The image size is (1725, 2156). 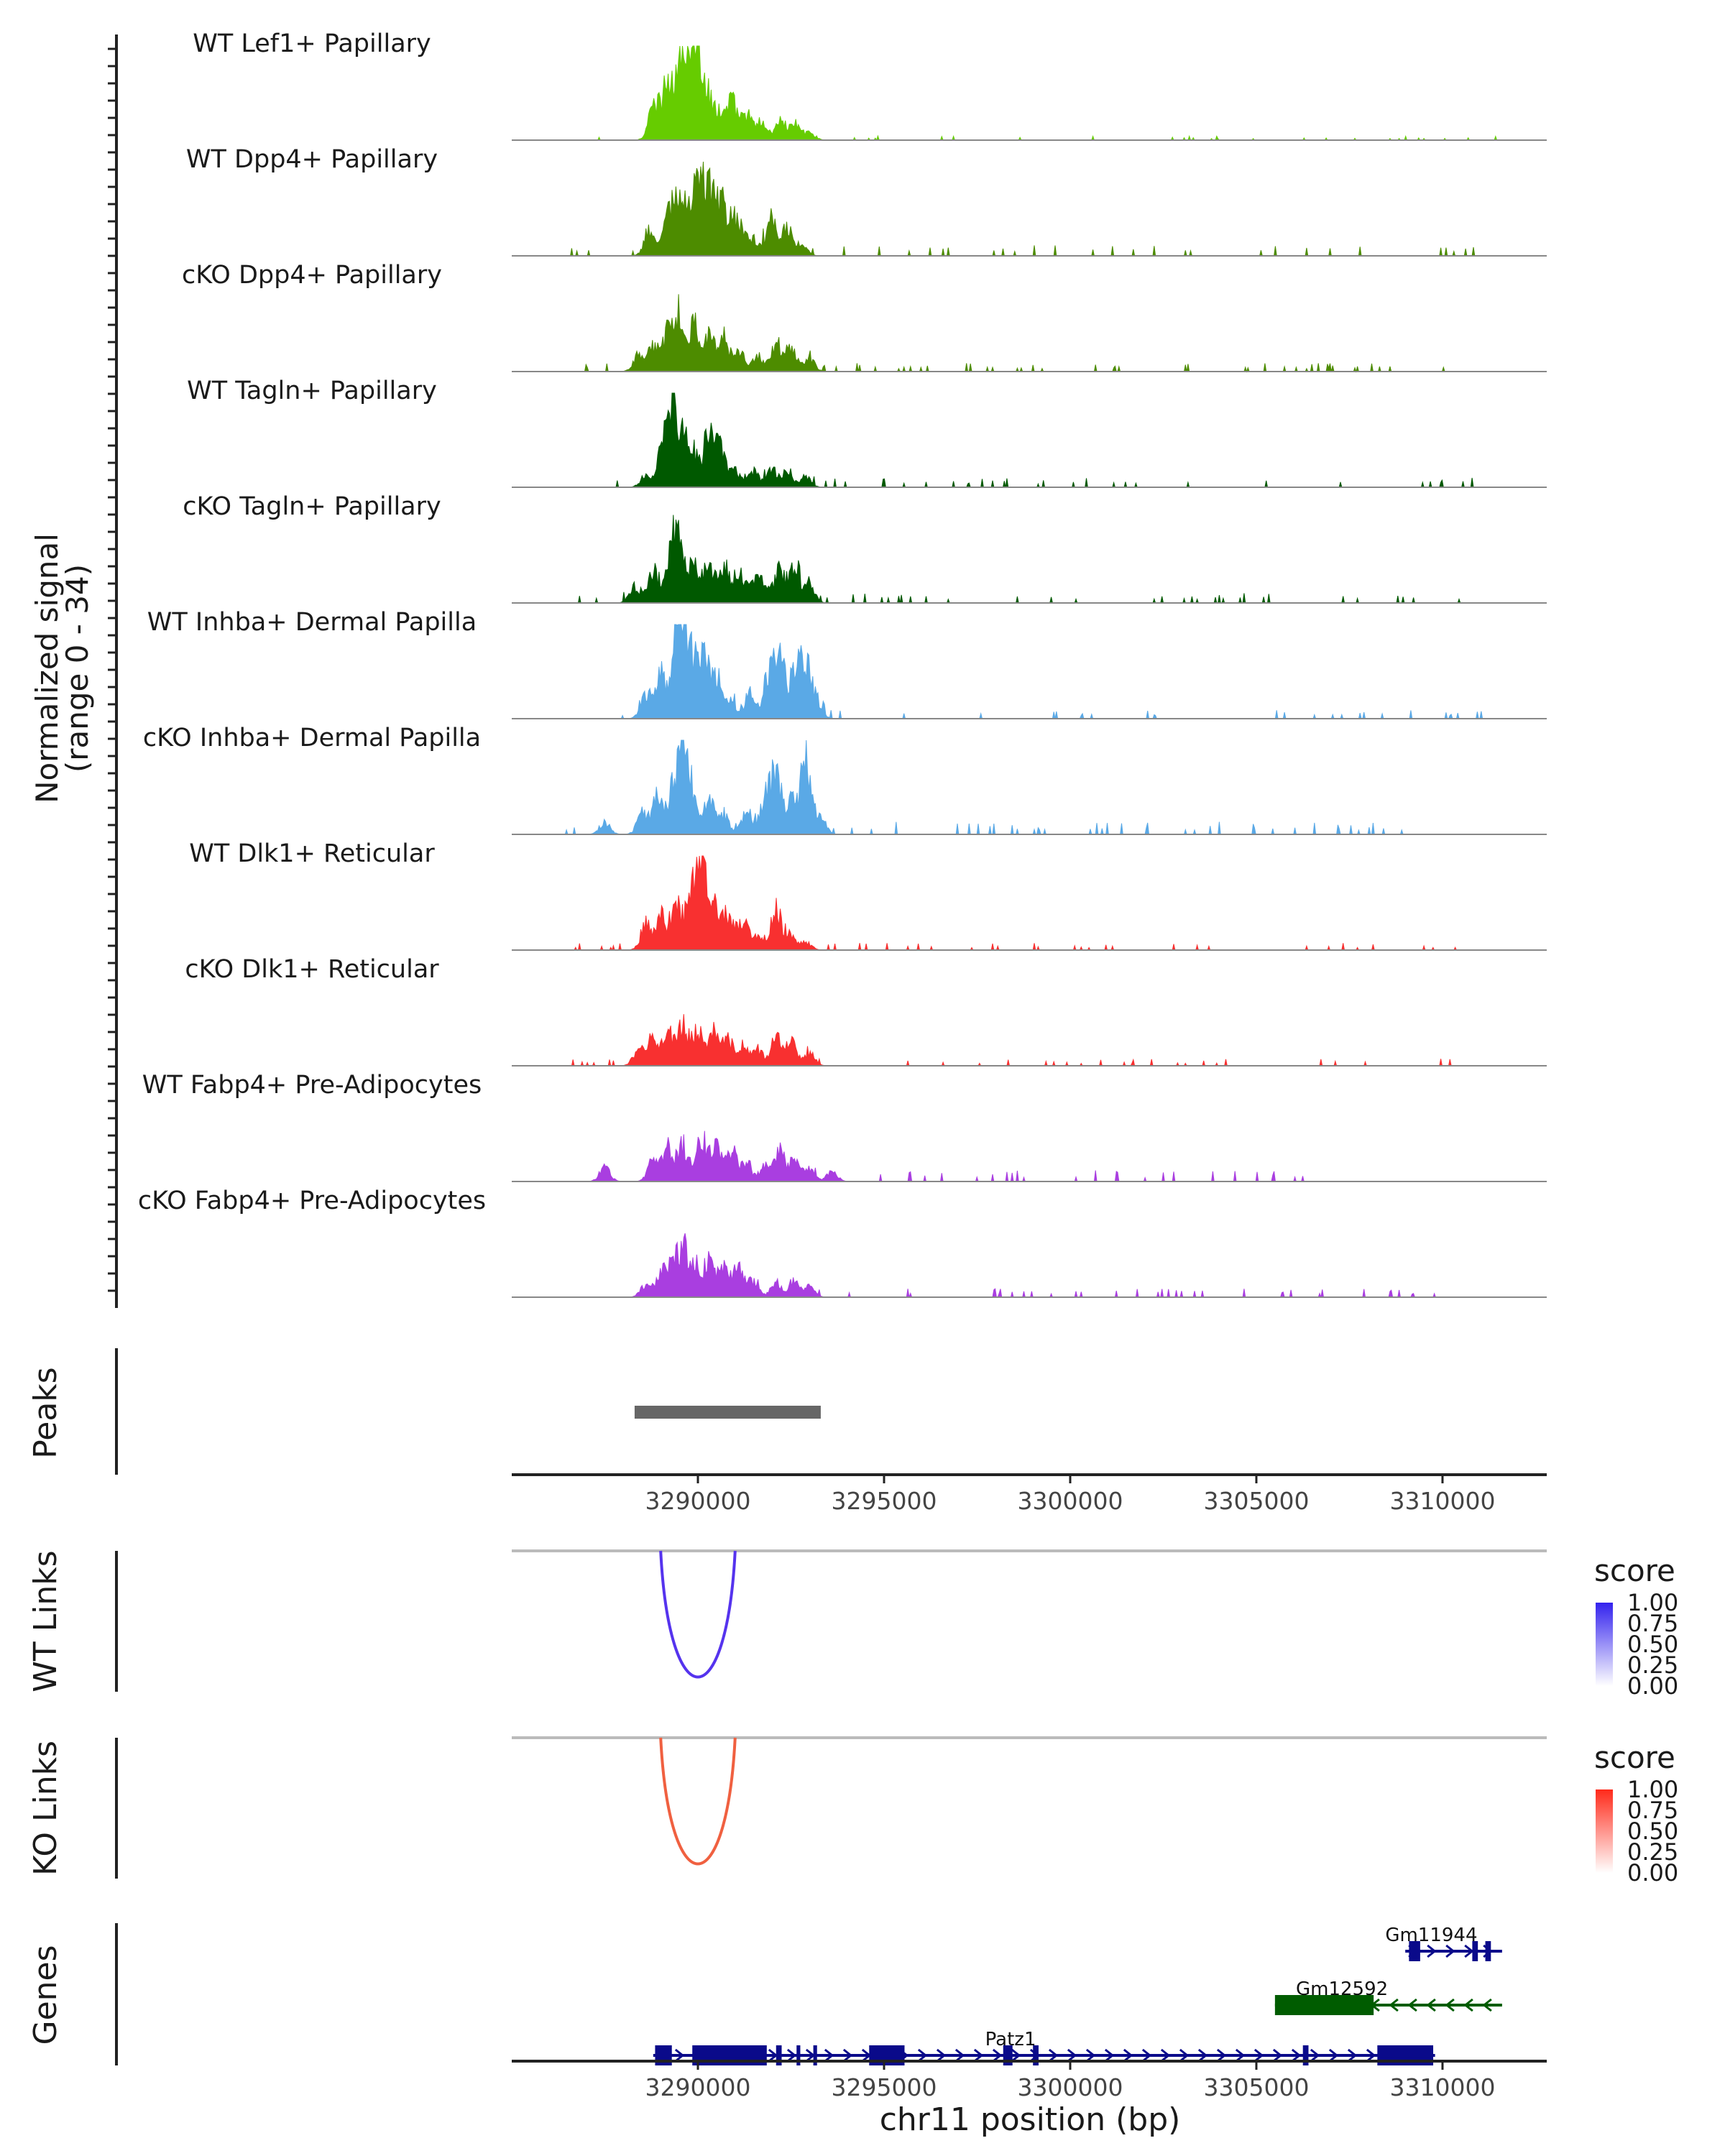 I want to click on coverage-track: WT Inhba+ Dermal Papilla, so click(x=847, y=663).